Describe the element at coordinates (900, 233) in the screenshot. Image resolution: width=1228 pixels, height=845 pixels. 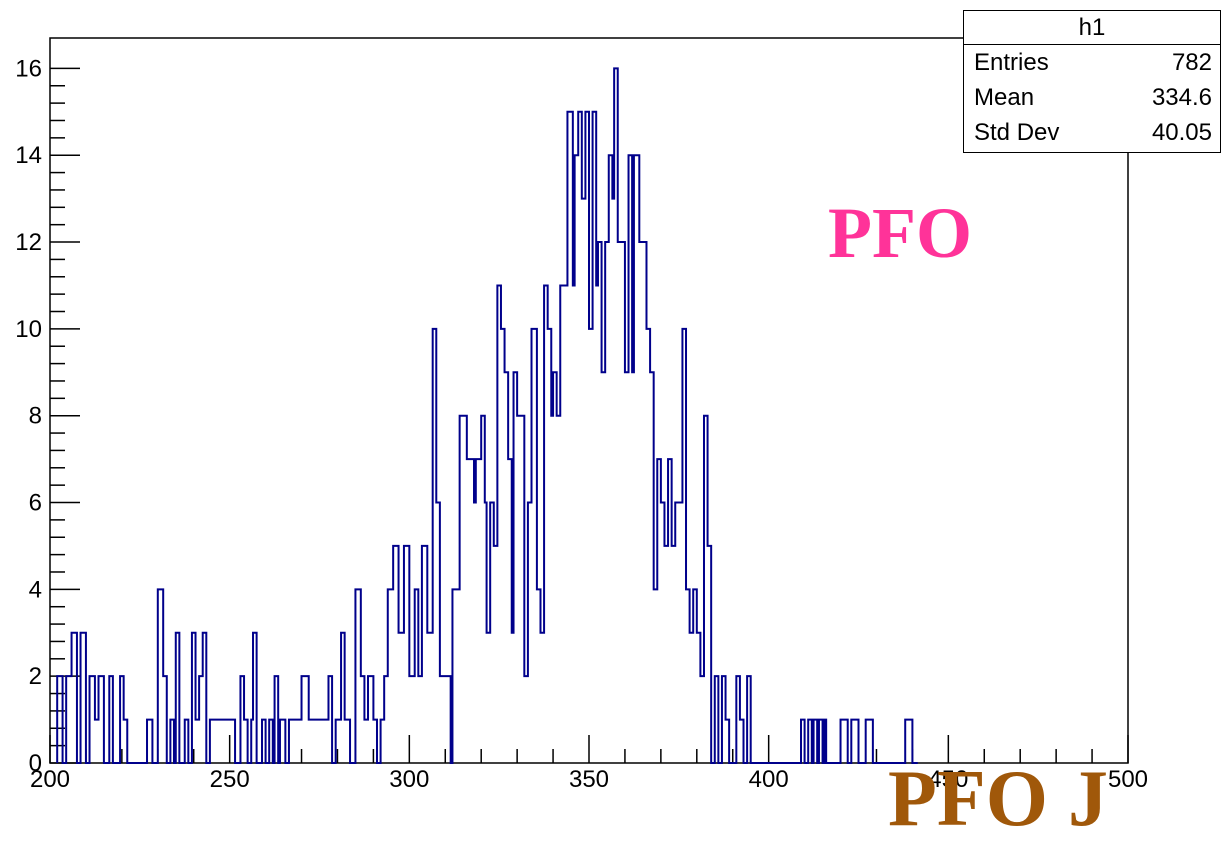
I see `pfo-annotation: PFO` at that location.